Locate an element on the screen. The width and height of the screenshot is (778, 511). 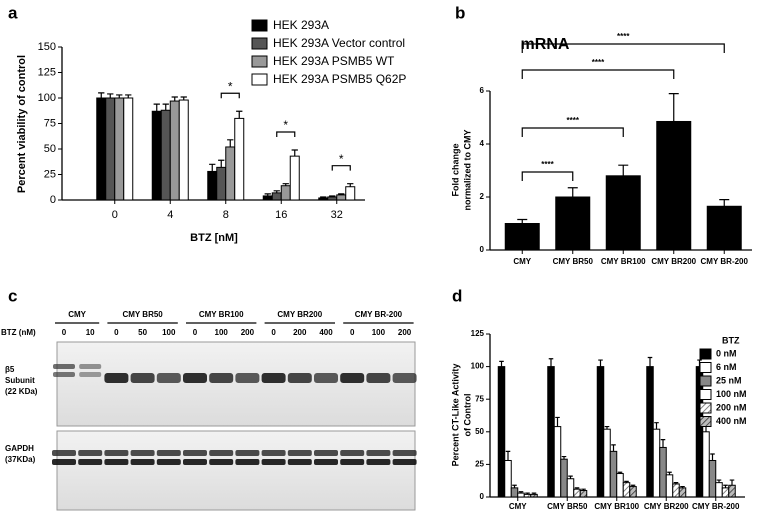
blot-frame is located at coordinates (236, 384).